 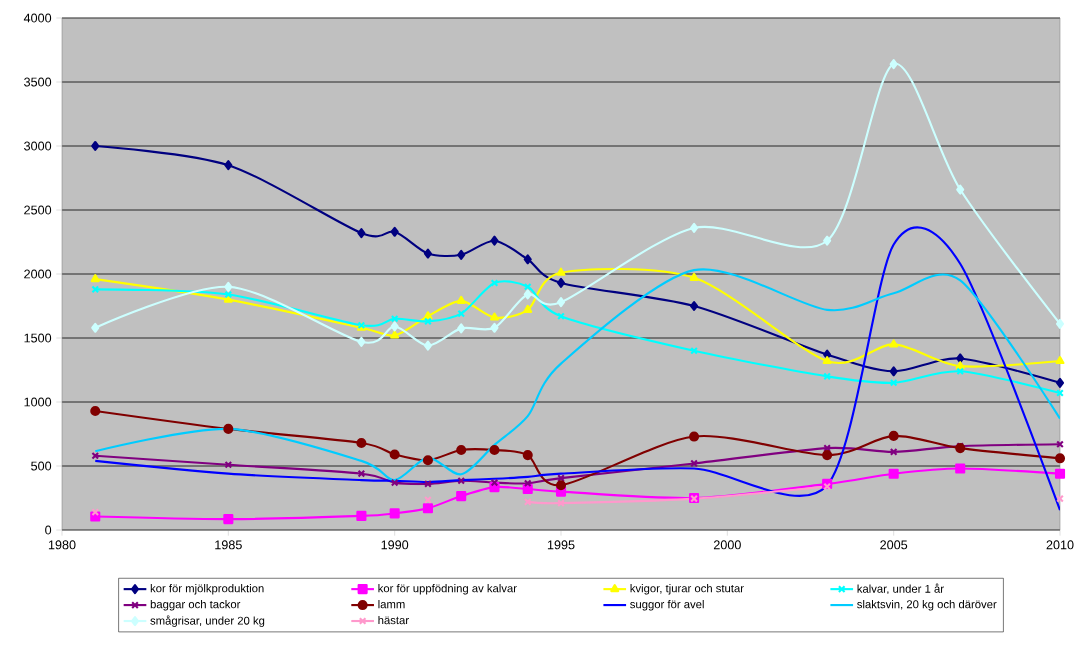 What do you see at coordinates (393, 620) in the screenshot?
I see `legend-label: hästar` at bounding box center [393, 620].